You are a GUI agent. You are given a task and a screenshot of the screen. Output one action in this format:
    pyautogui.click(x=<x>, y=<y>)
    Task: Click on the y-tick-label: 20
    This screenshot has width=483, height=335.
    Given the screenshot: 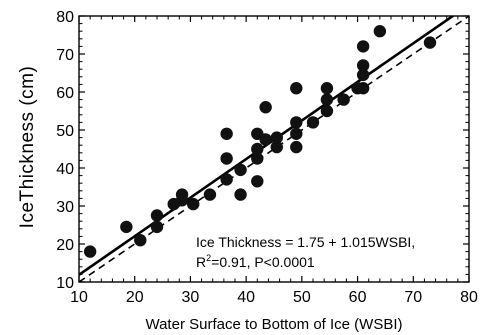 What is the action you would take?
    pyautogui.click(x=65, y=245)
    